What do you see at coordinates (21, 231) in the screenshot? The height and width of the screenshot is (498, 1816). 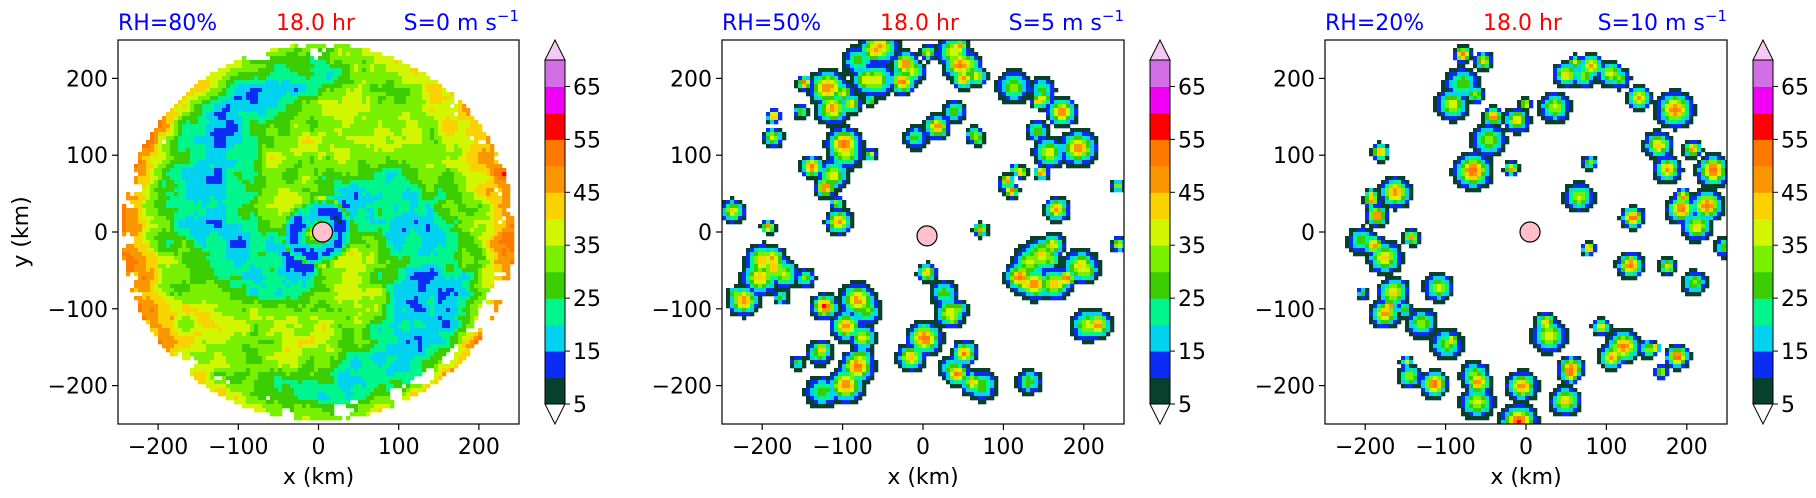 I see `y-axis-label: y (km)` at bounding box center [21, 231].